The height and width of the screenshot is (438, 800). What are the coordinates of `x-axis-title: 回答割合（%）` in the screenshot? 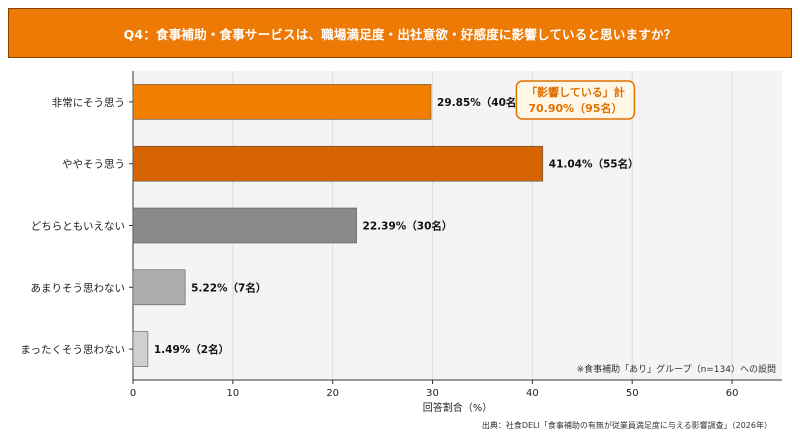 It's located at (458, 407).